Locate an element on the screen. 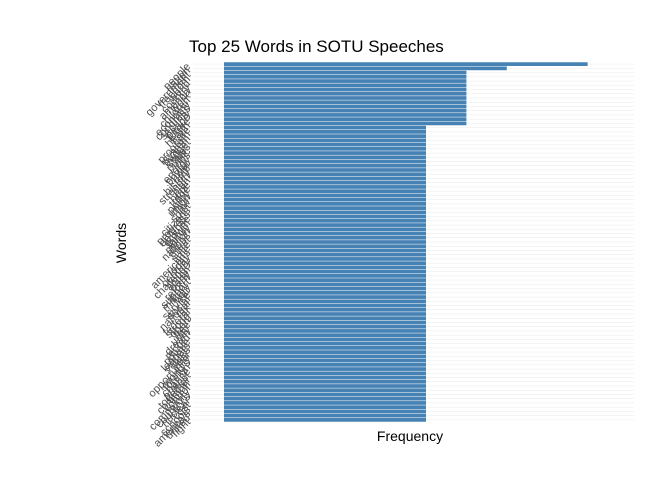  x-axis-title: Frequency is located at coordinates (410, 436).